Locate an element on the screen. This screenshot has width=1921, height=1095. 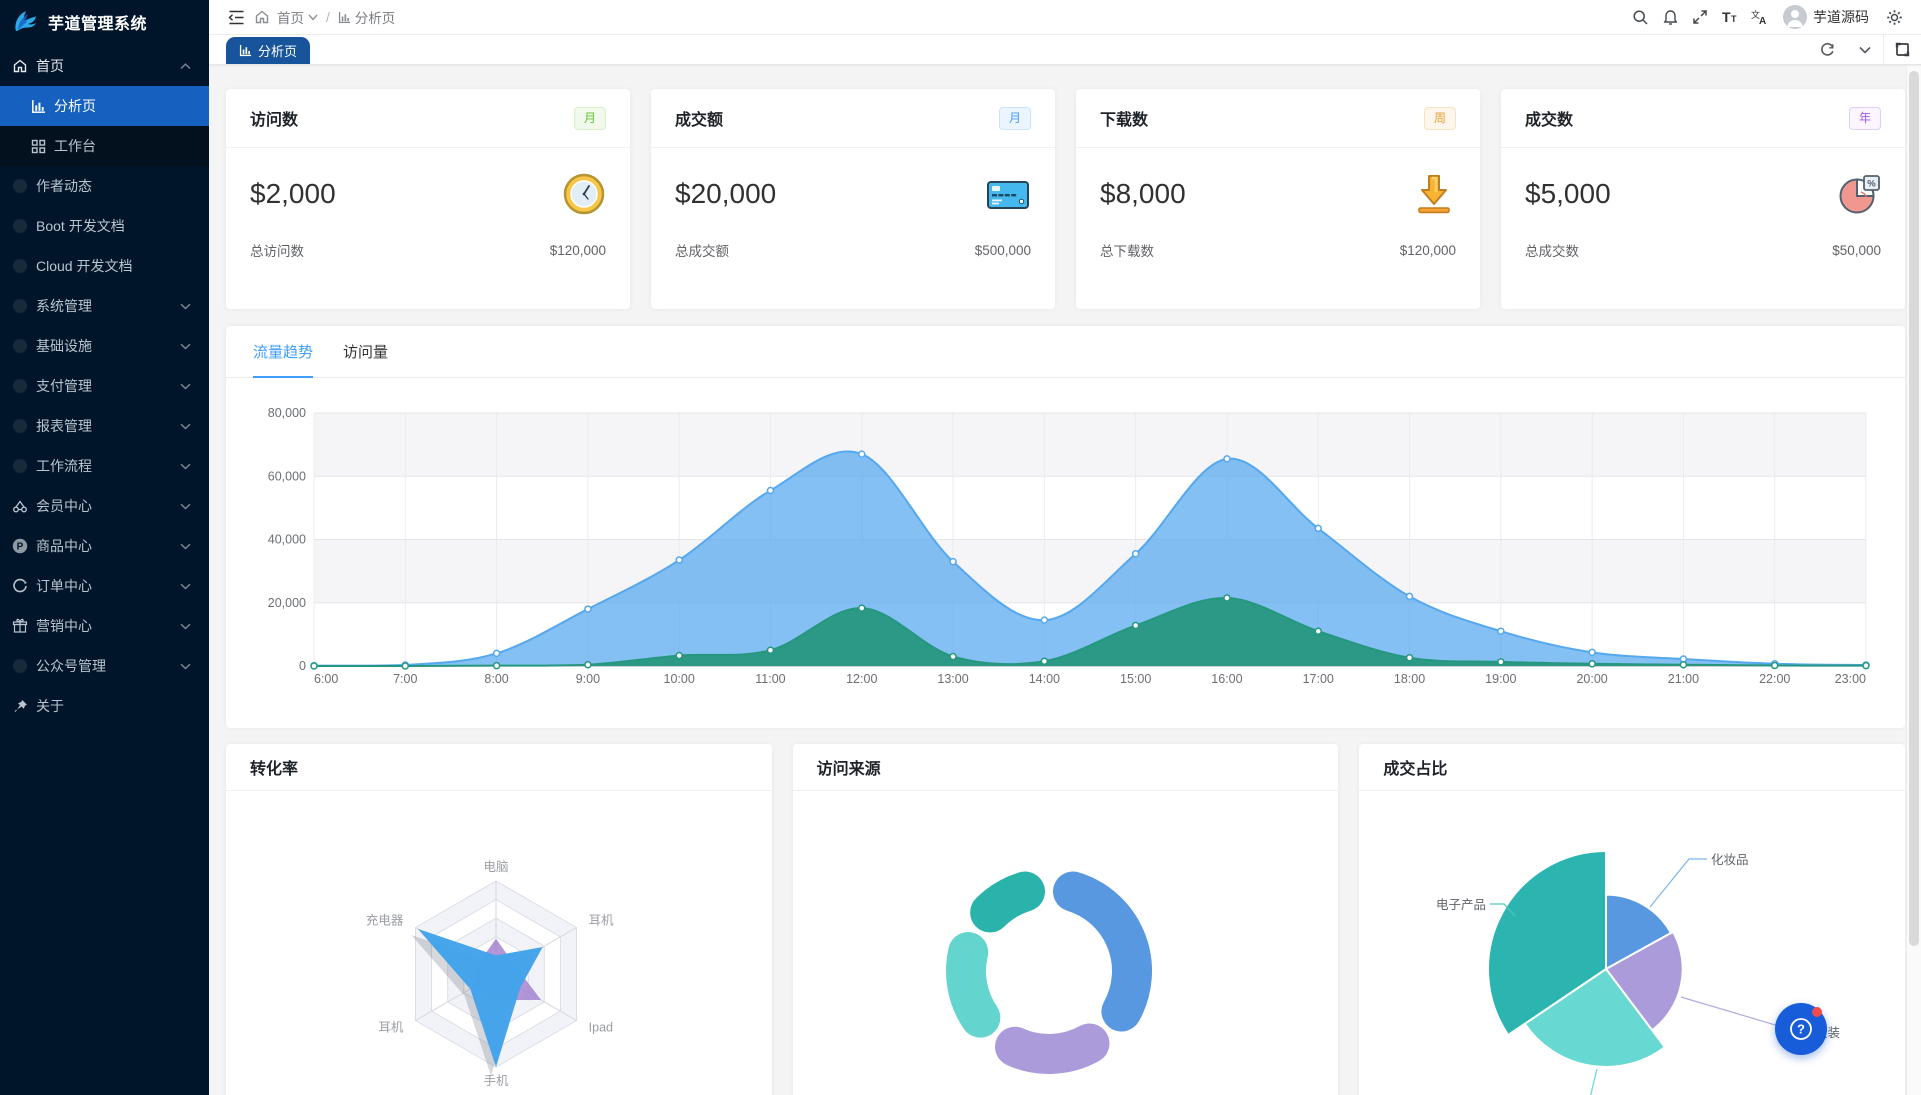
trend-tab-0: 流量趋势 is located at coordinates (283, 352).